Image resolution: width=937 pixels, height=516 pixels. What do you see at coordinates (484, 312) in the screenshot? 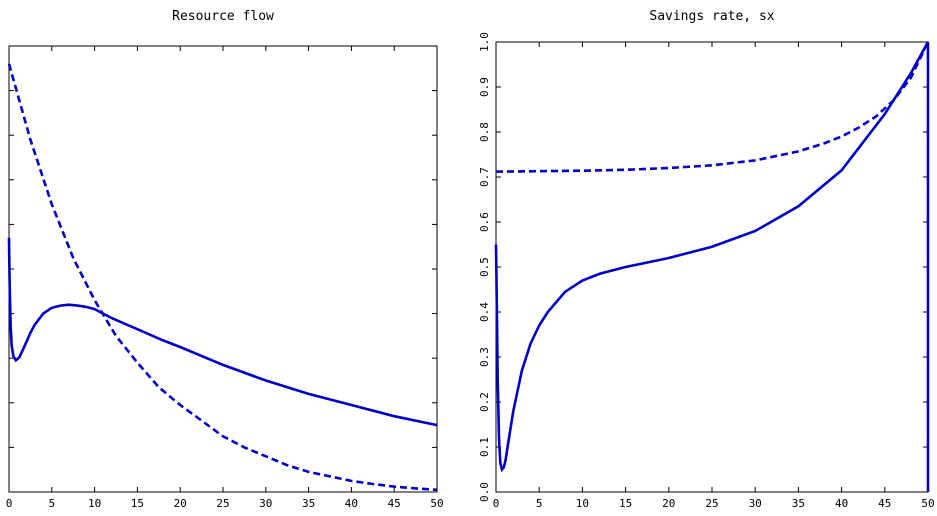
I see `y-tick-label: 0.4` at bounding box center [484, 312].